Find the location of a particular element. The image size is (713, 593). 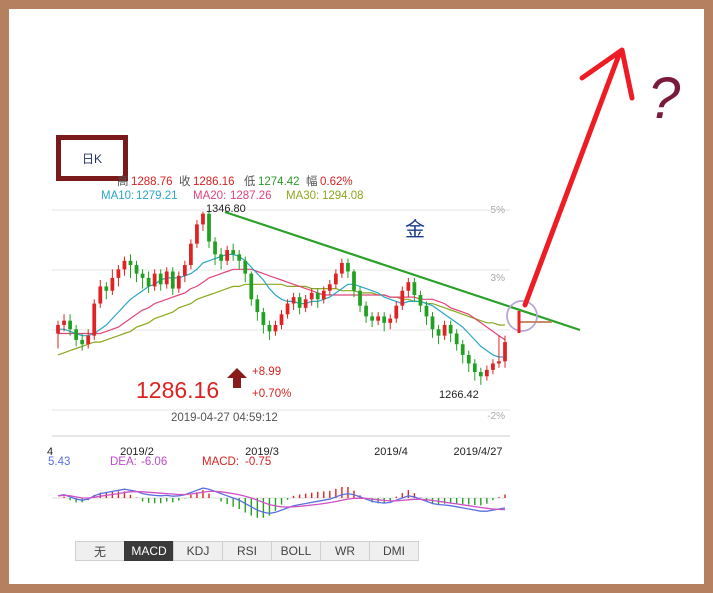

x-tick-label: 4 is located at coordinates (50, 452).